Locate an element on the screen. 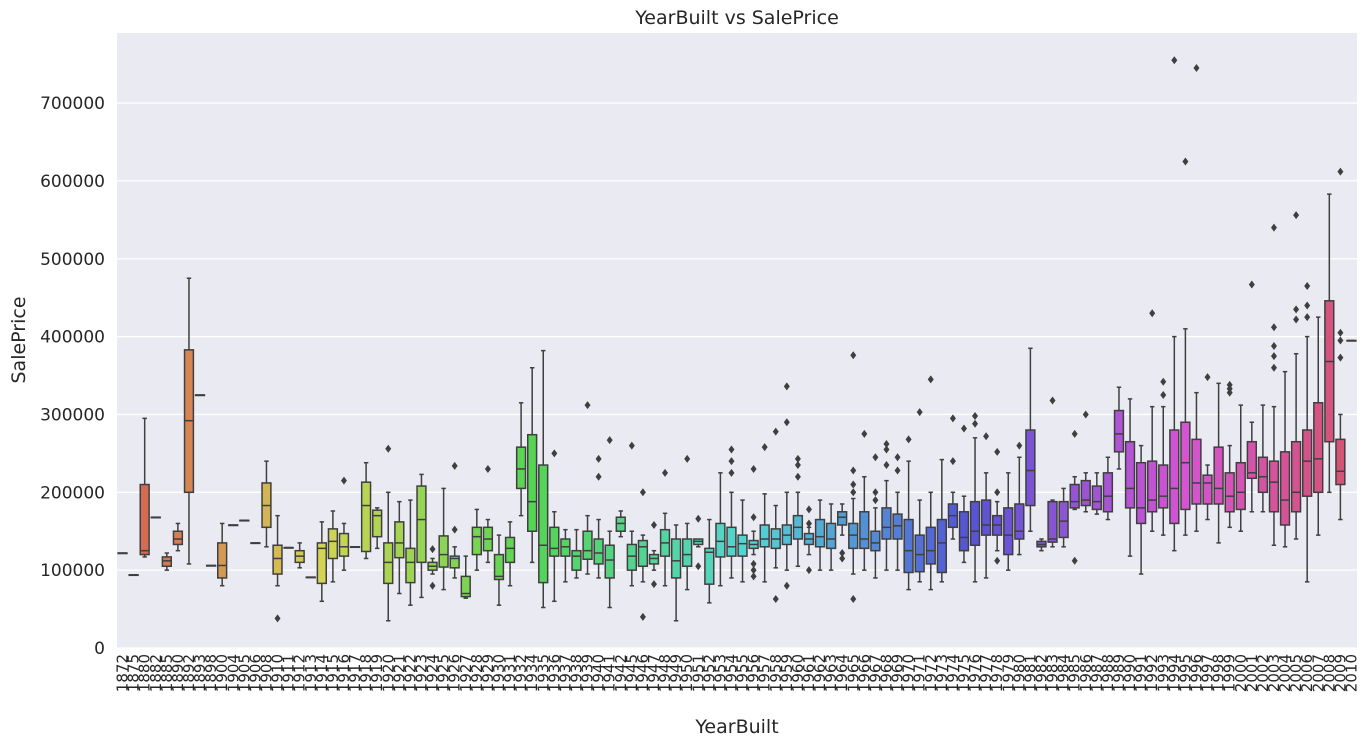  x-tick-label: 1930 is located at coordinates (499, 673).